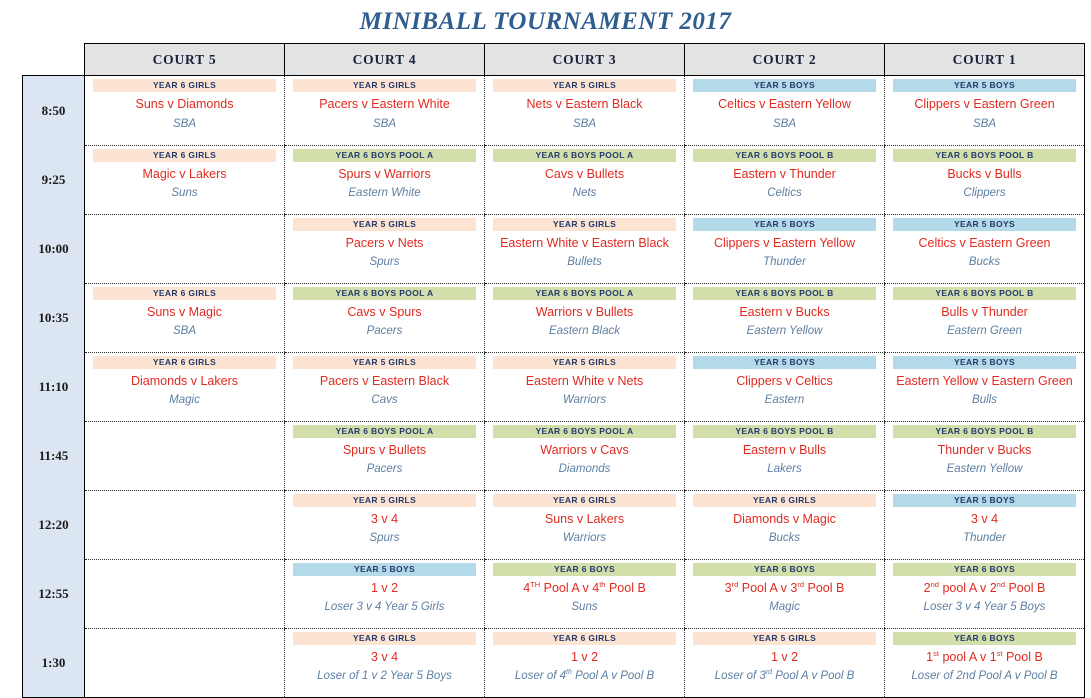 This screenshot has width=1091, height=698. Describe the element at coordinates (784, 525) in the screenshot. I see `match-cell: YEAR 6 GIRLS Diamonds v Magic Bucks` at that location.